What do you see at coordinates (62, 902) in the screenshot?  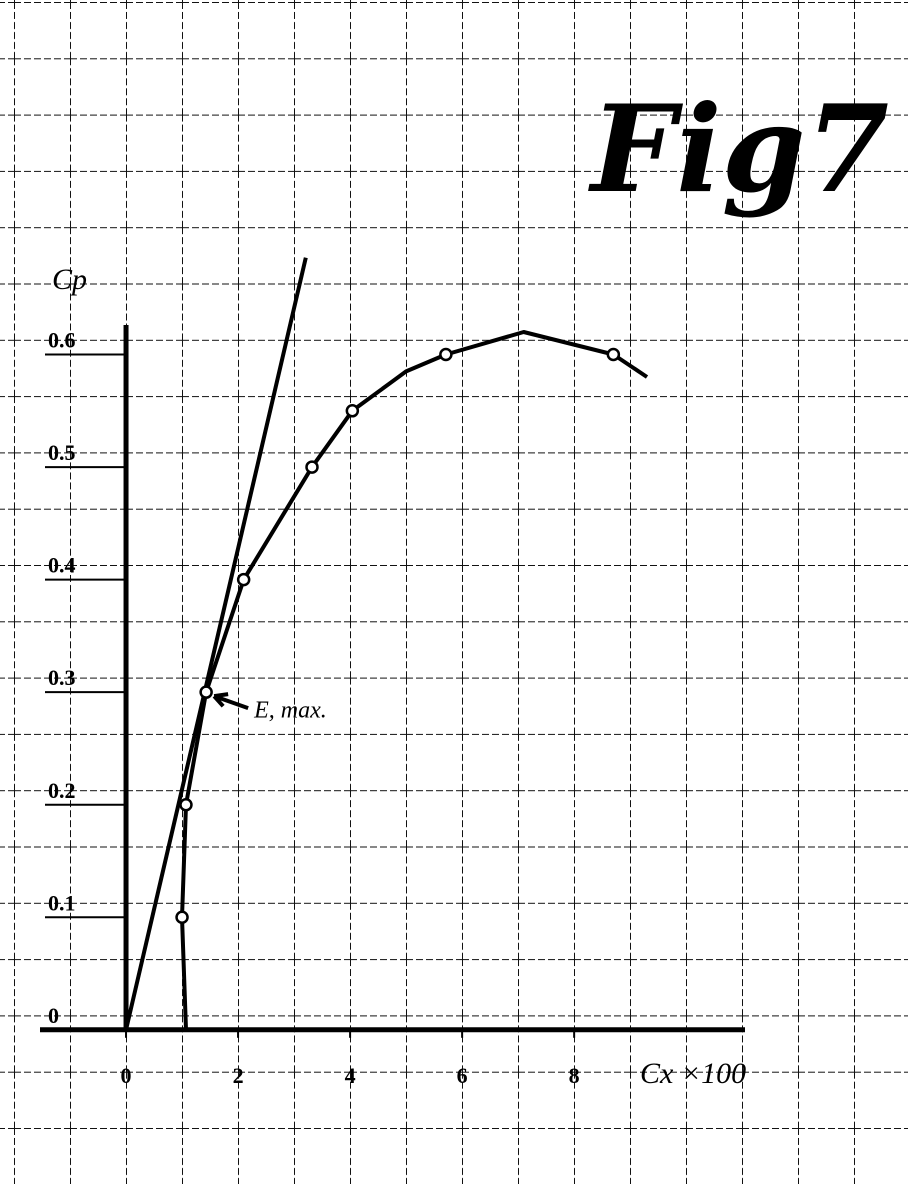 I see `y-tick-label: 0.1` at bounding box center [62, 902].